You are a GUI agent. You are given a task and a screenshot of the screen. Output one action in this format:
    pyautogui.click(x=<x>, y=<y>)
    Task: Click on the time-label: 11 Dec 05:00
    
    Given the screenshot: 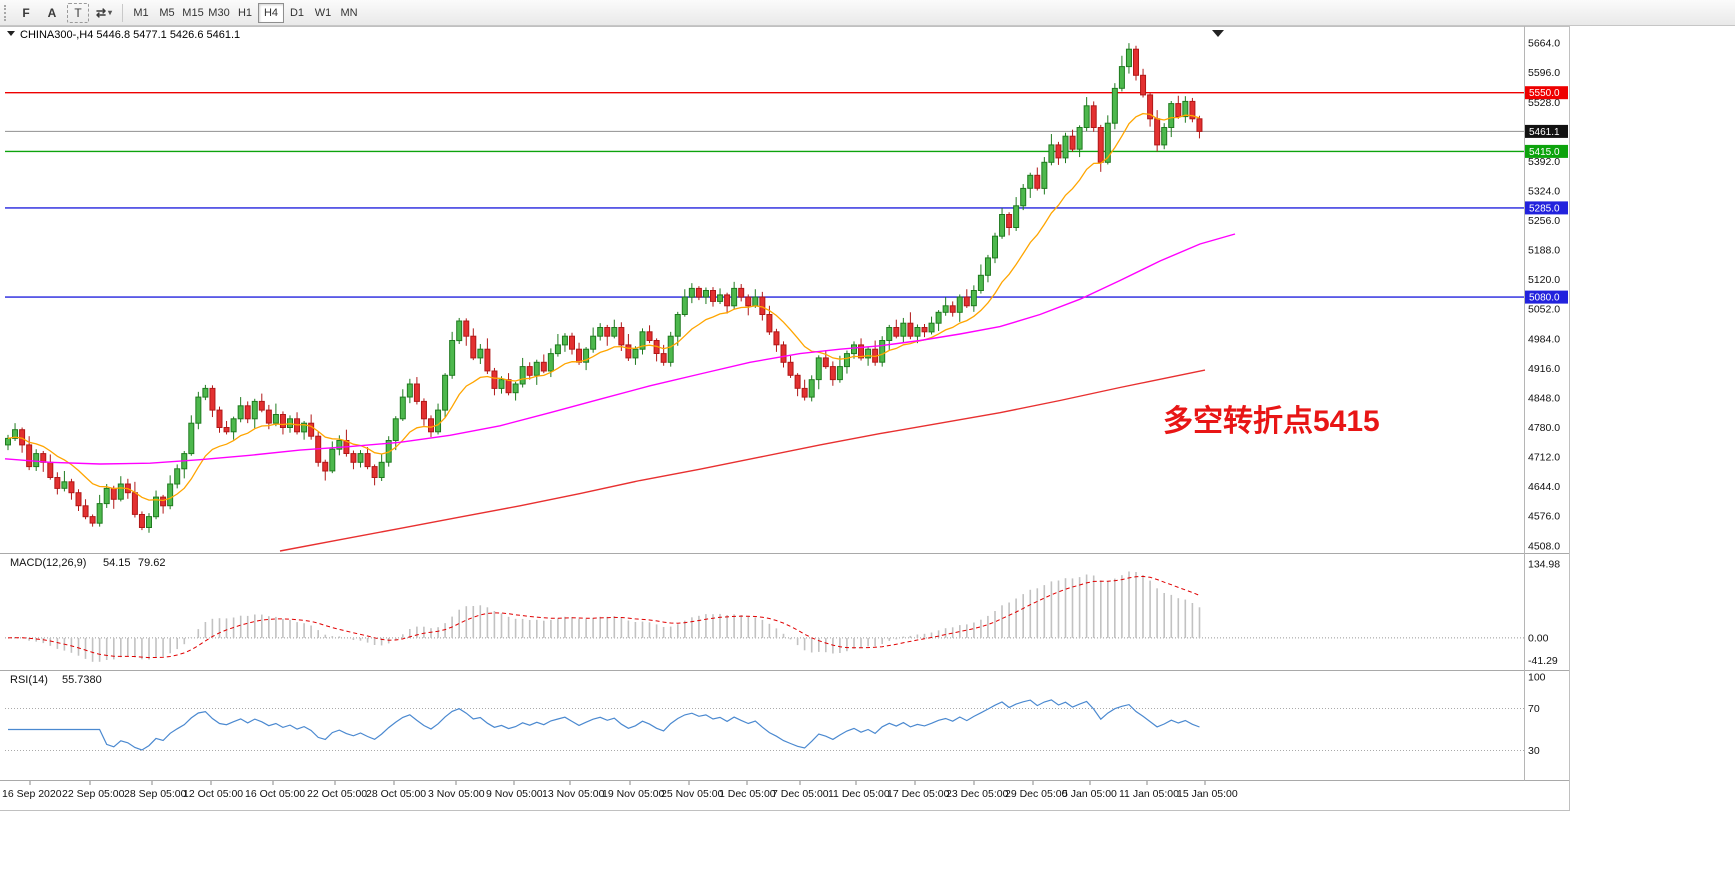 What is the action you would take?
    pyautogui.click(x=859, y=794)
    